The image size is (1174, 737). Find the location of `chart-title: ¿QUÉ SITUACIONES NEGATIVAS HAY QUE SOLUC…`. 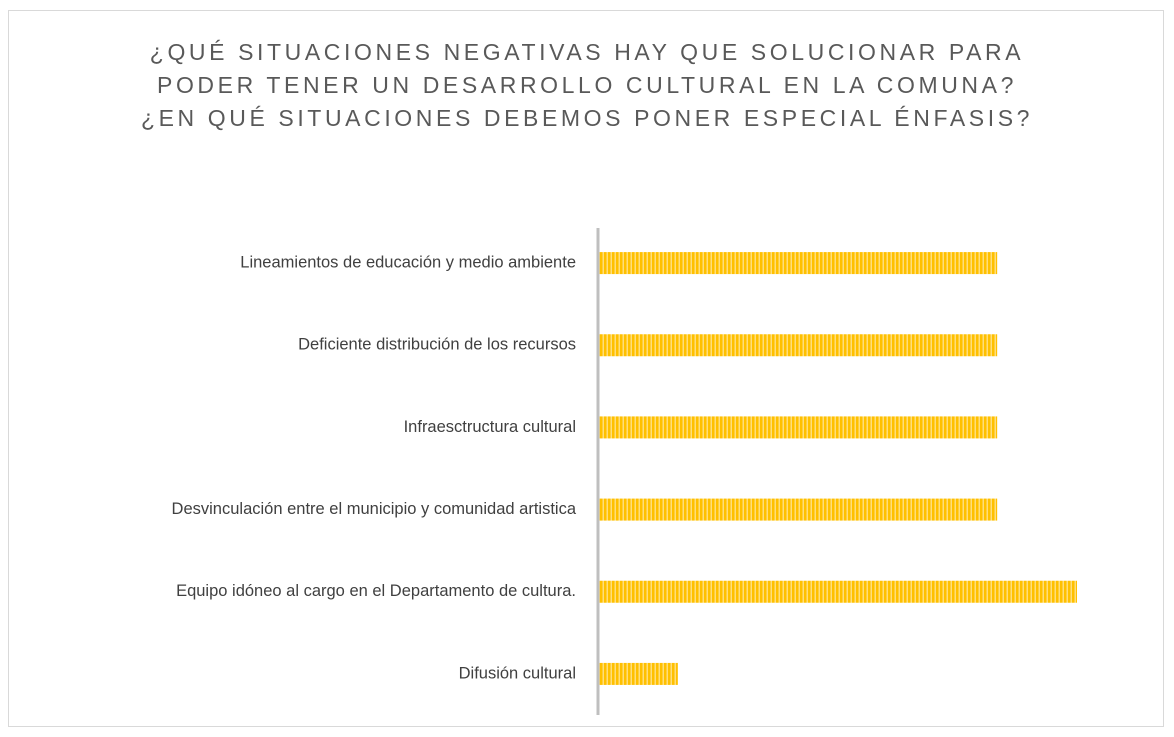

chart-title: ¿QUÉ SITUACIONES NEGATIVAS HAY QUE SOLUC… is located at coordinates (587, 85).